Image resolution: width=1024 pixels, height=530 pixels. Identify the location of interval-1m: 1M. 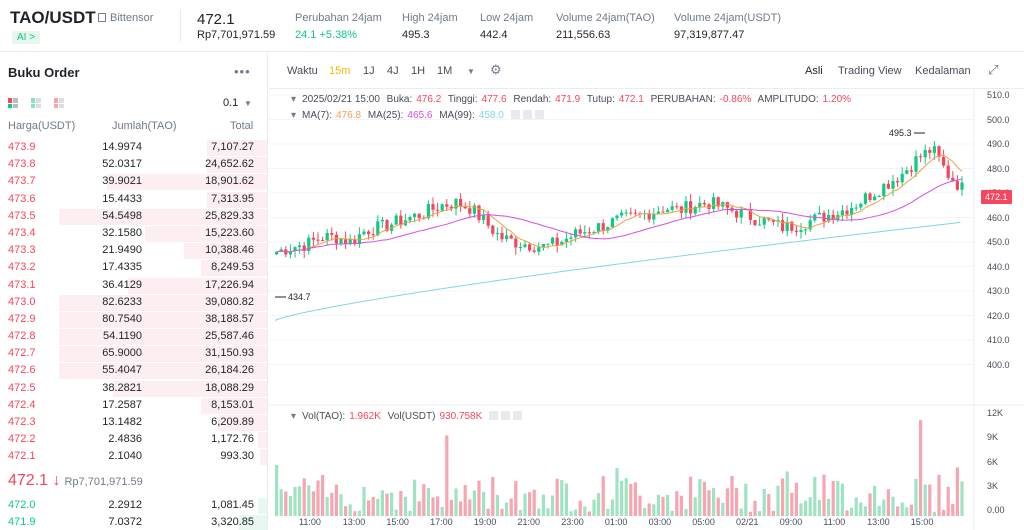
(445, 71).